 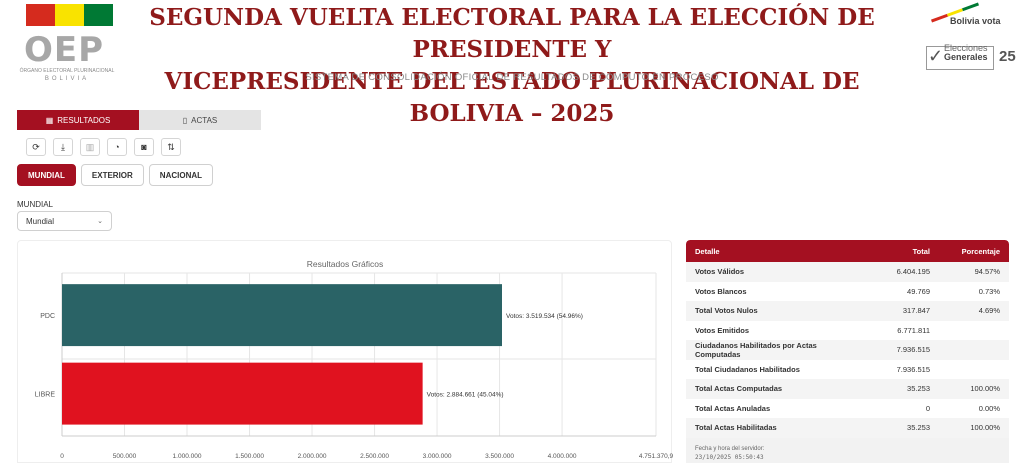 I want to click on header-total: Total, so click(x=921, y=251).